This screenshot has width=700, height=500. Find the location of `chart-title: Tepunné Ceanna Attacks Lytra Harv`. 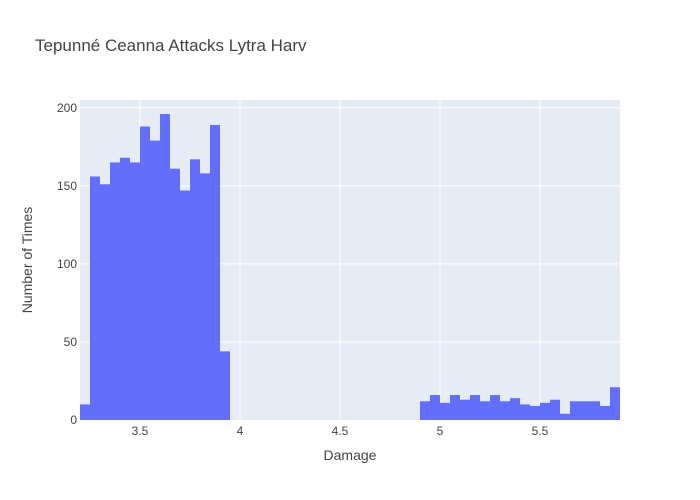

chart-title: Tepunné Ceanna Attacks Lytra Harv is located at coordinates (171, 45).